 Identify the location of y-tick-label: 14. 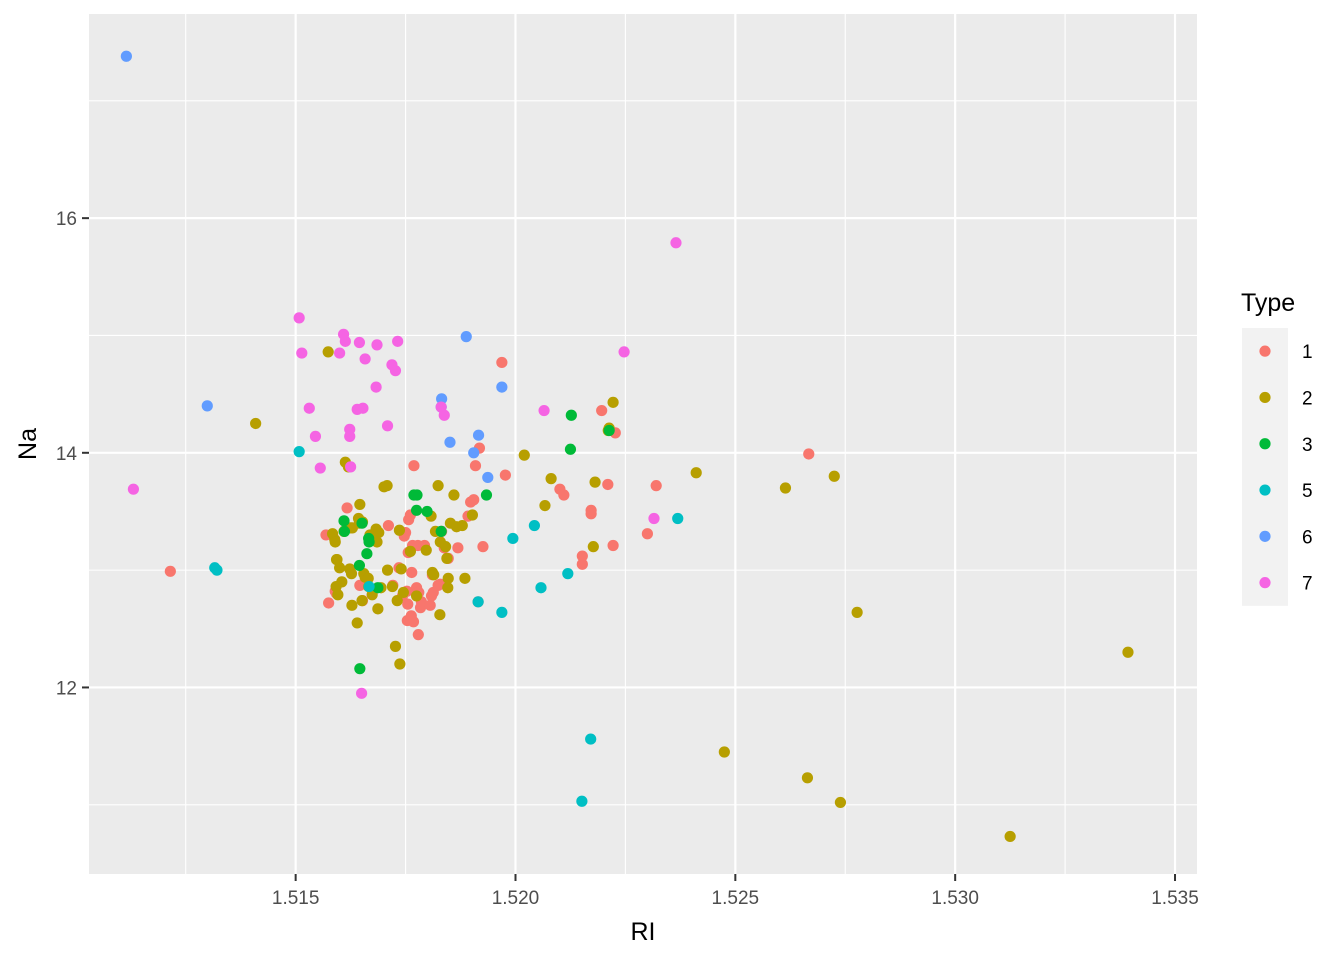
(67, 454).